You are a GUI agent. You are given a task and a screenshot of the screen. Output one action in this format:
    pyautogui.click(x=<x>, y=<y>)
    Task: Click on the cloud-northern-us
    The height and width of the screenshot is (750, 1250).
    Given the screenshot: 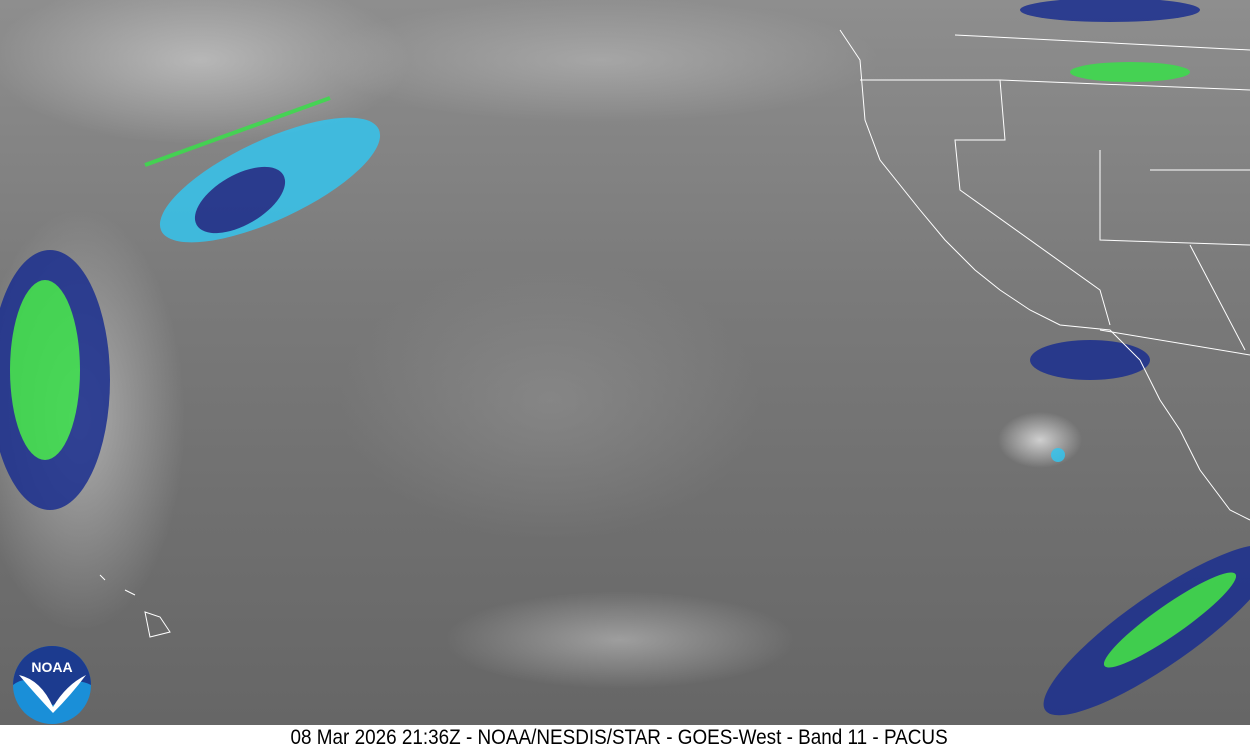 What is the action you would take?
    pyautogui.click(x=1130, y=72)
    